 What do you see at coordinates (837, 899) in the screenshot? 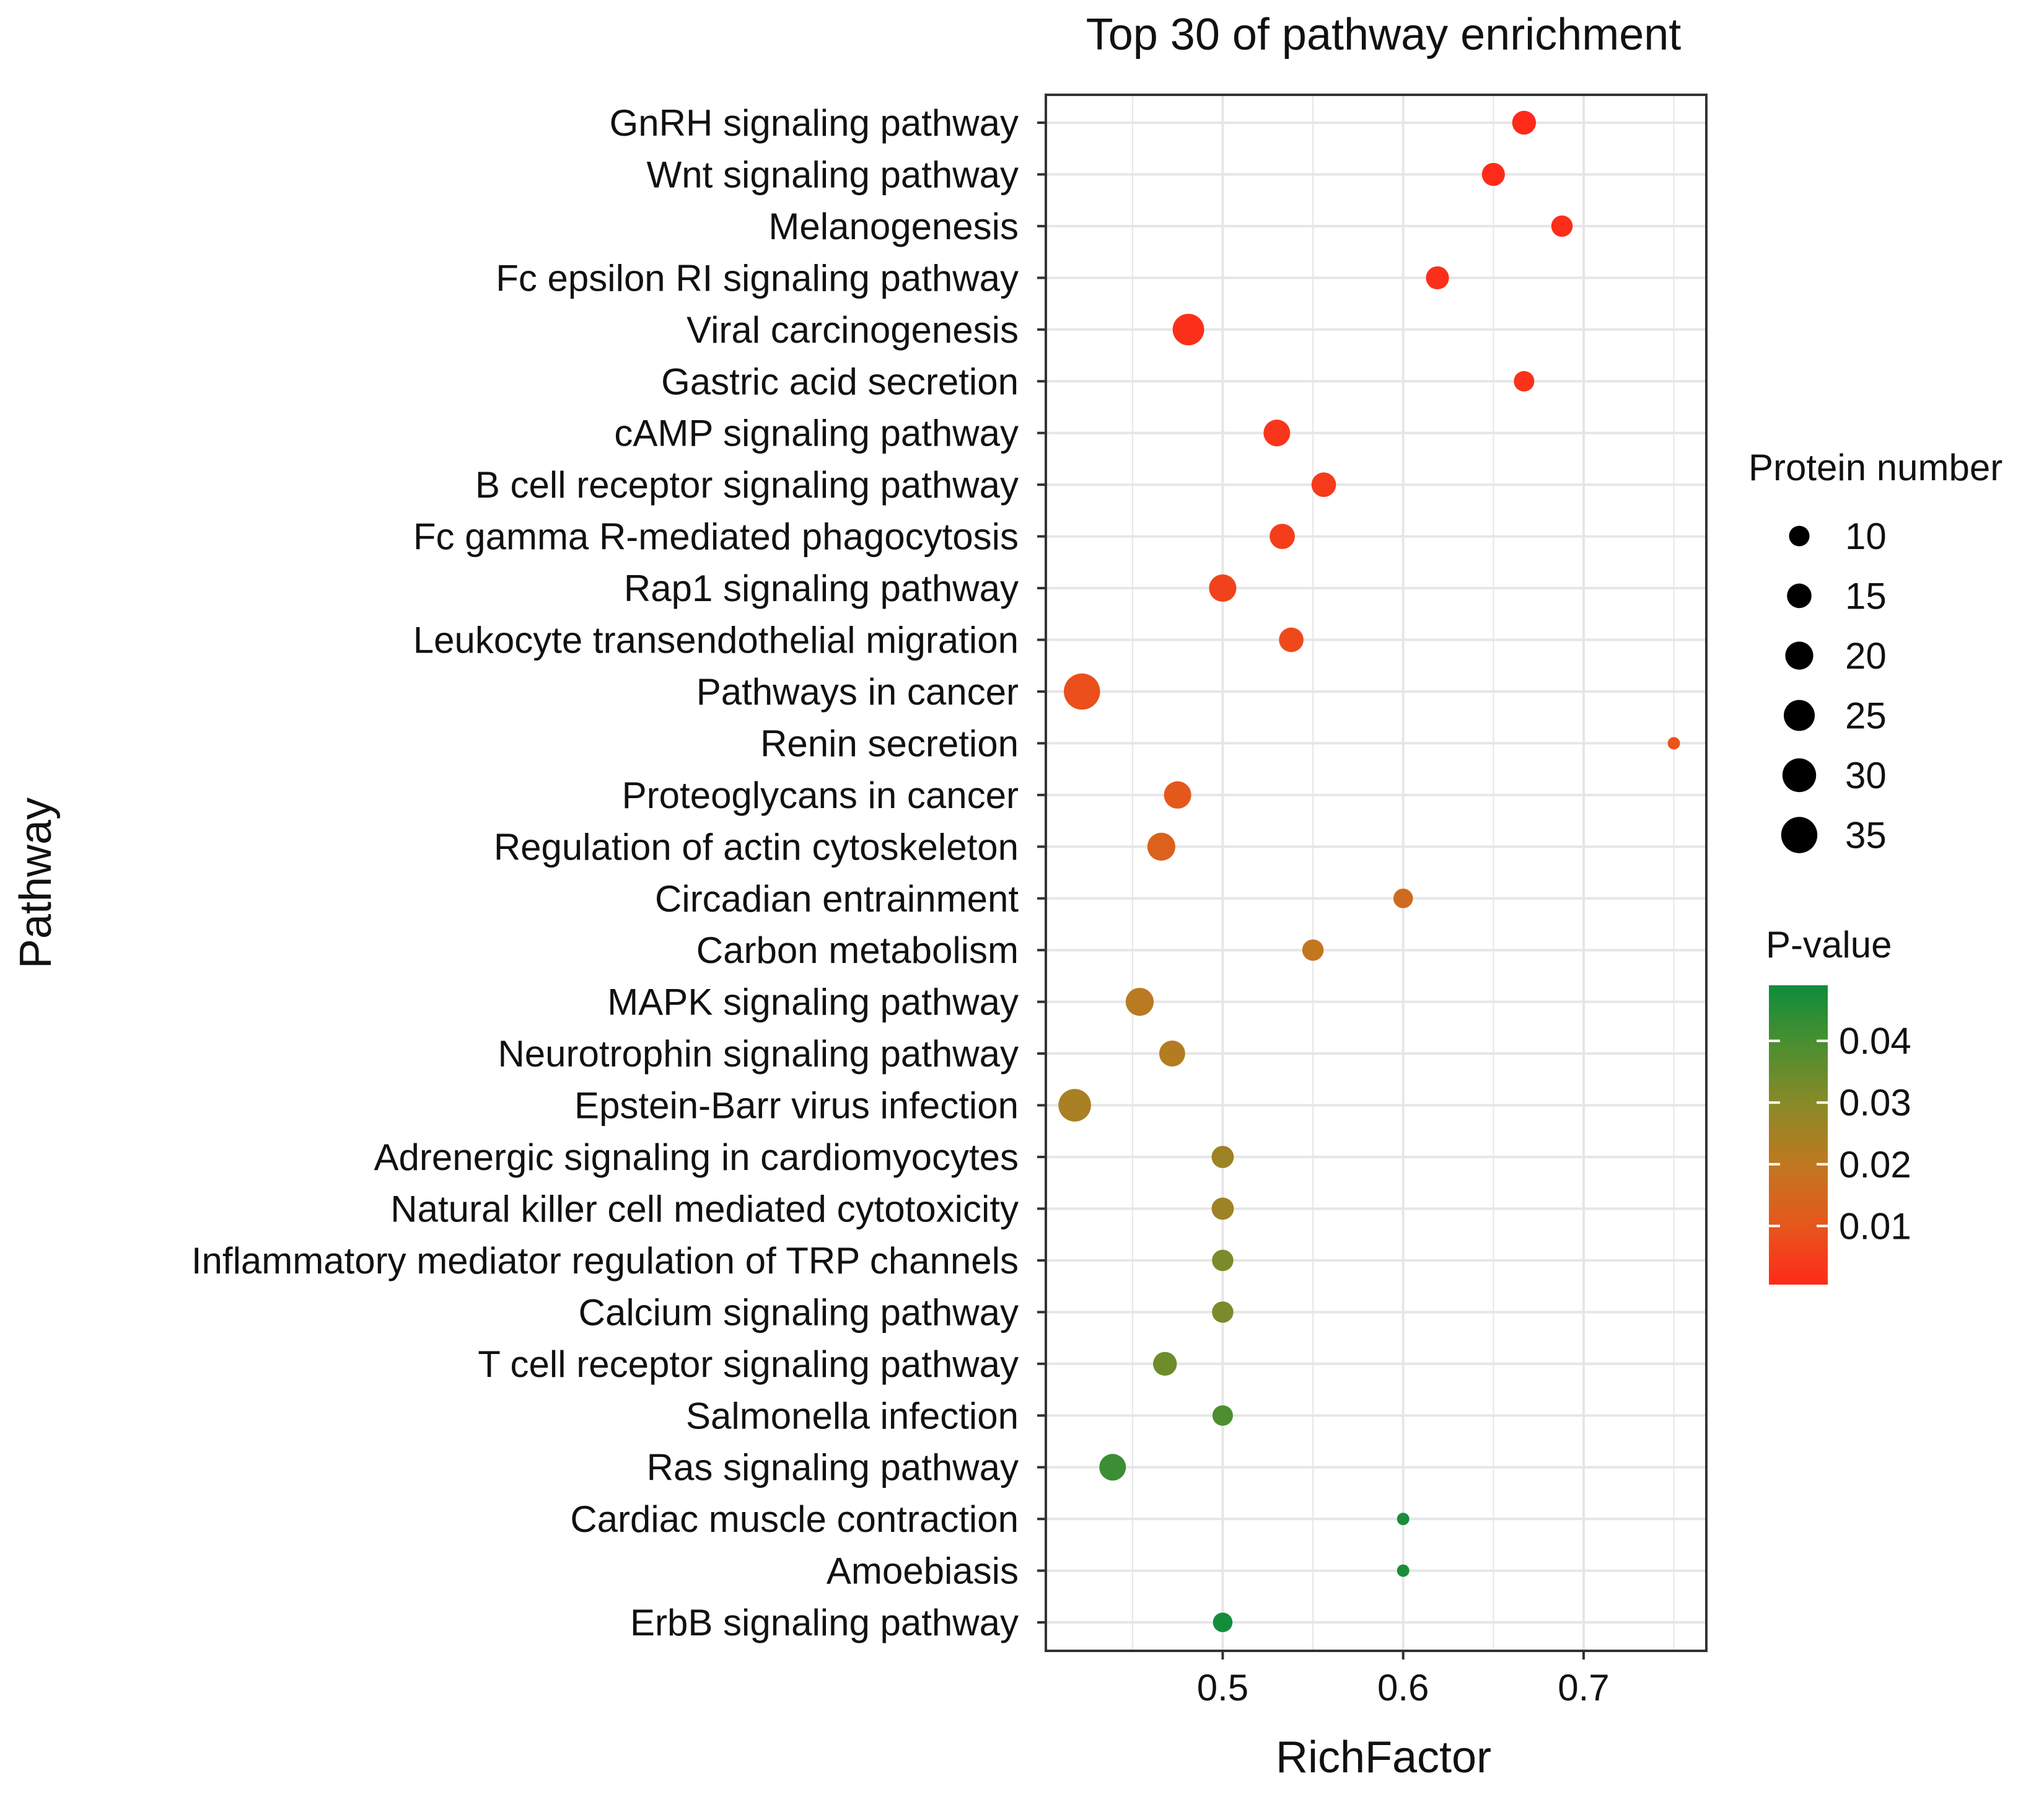
I see `y-tick-label: Circadian entrainment` at bounding box center [837, 899].